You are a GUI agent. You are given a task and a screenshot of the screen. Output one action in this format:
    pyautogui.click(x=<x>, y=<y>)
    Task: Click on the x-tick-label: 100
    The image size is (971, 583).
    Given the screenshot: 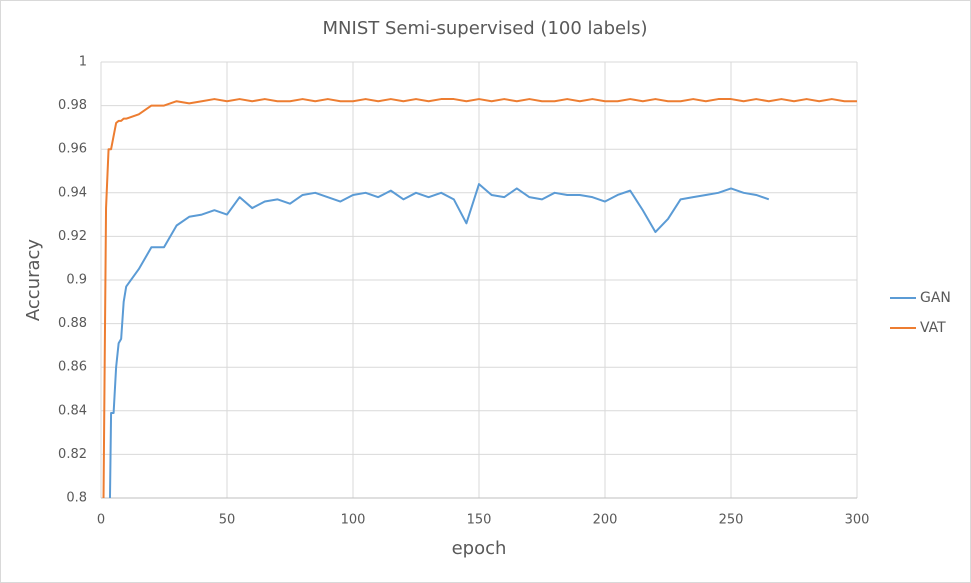 What is the action you would take?
    pyautogui.click(x=353, y=520)
    